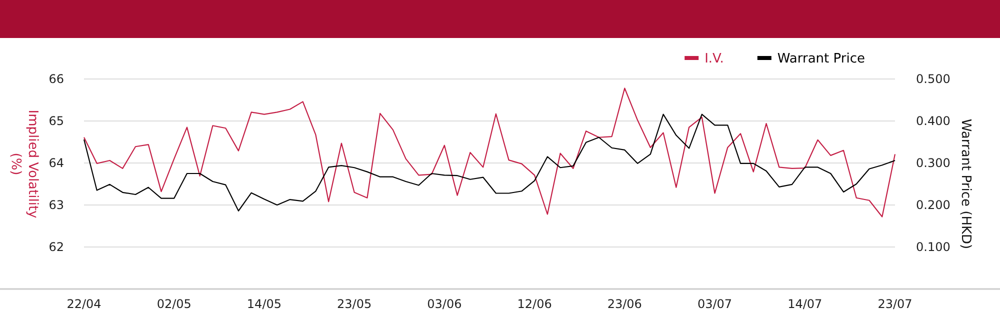  I want to click on y-tick-label: 63, so click(56, 205).